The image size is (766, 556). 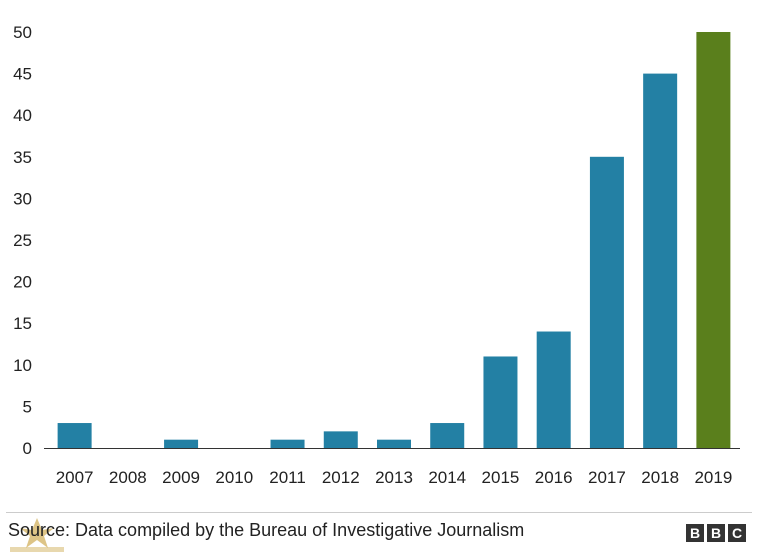 I want to click on bar-2015, so click(x=500, y=402).